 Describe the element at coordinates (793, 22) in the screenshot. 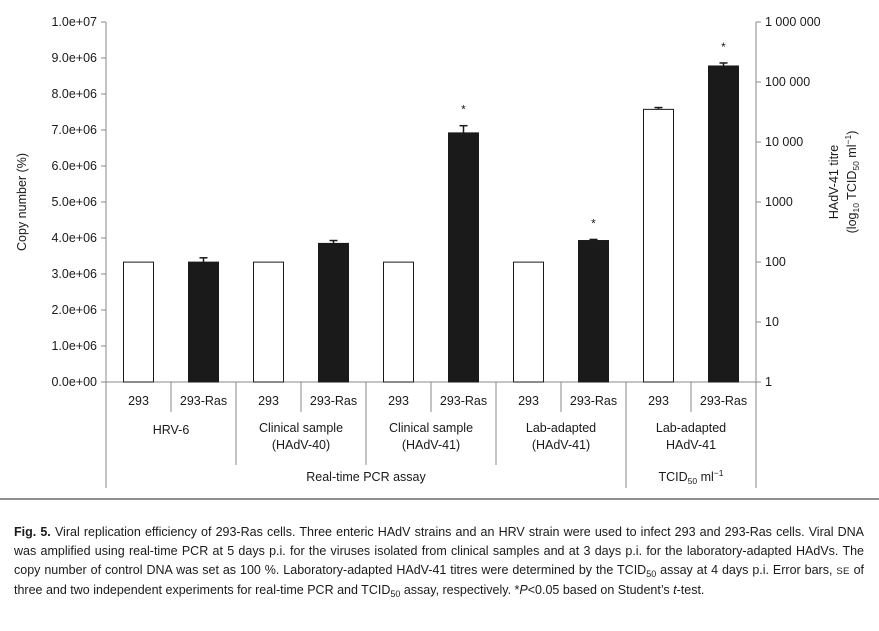

I see `right-tick-label: 1 000 000` at that location.